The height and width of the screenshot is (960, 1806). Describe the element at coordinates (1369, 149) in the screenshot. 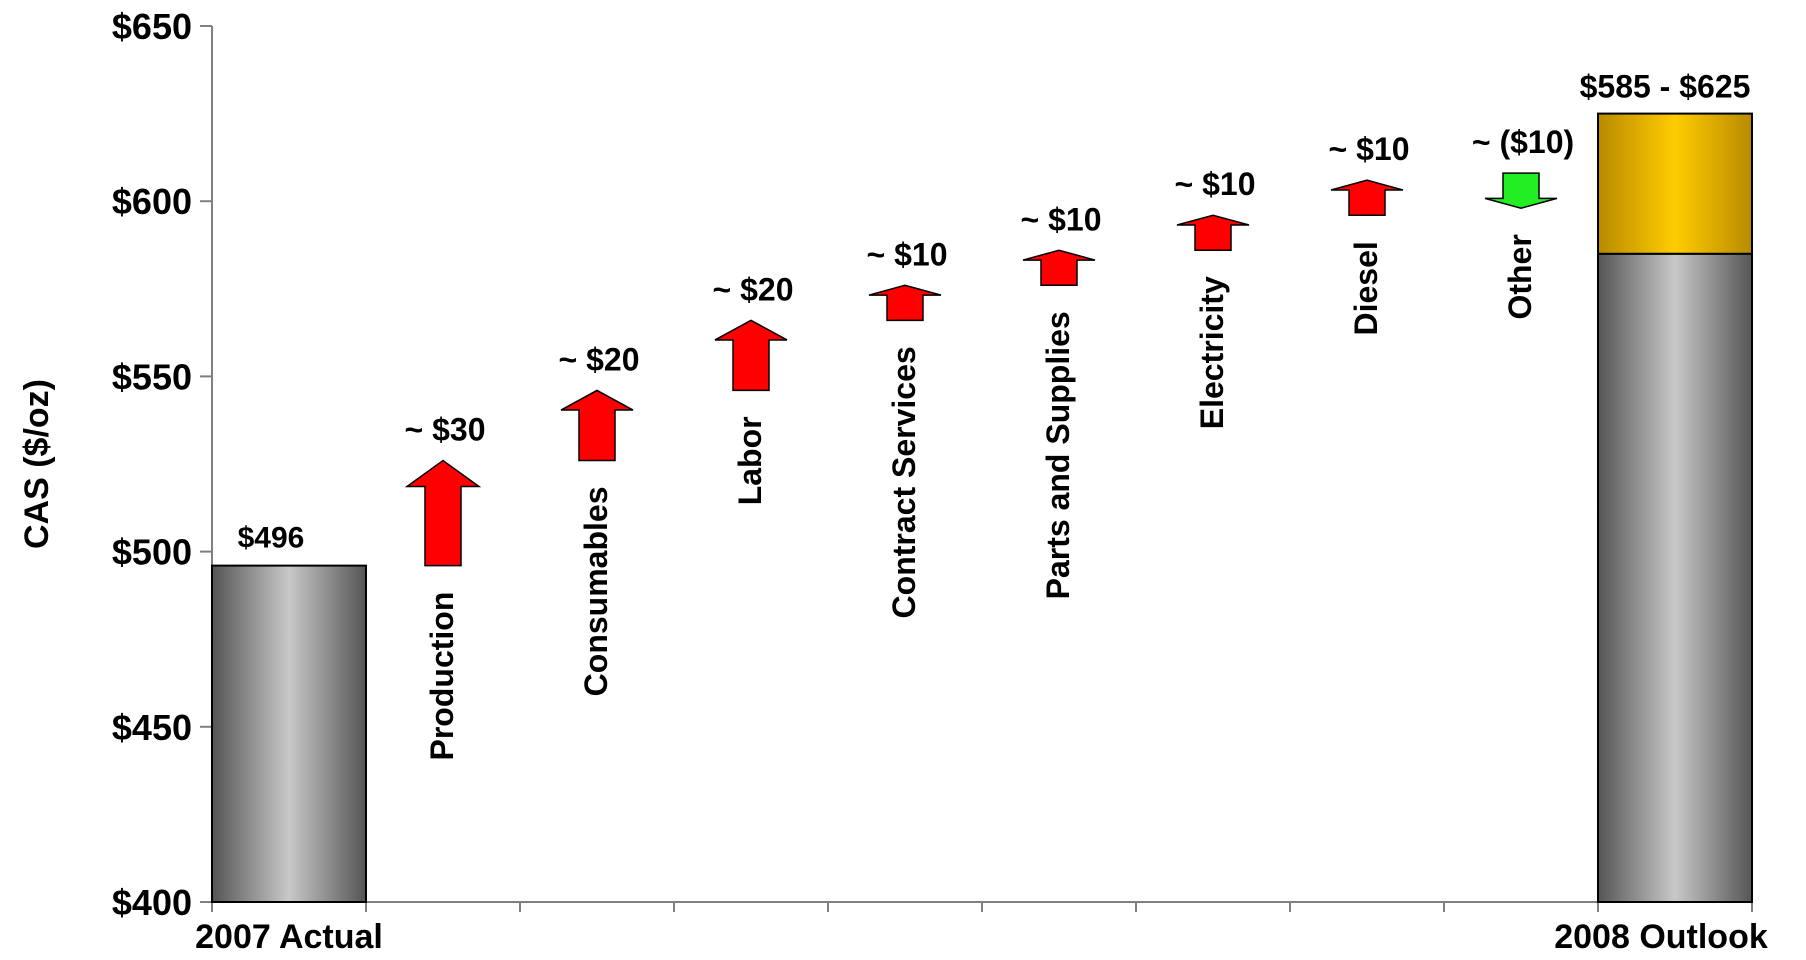

I see `step-value-label-diesel: ~ $10` at that location.